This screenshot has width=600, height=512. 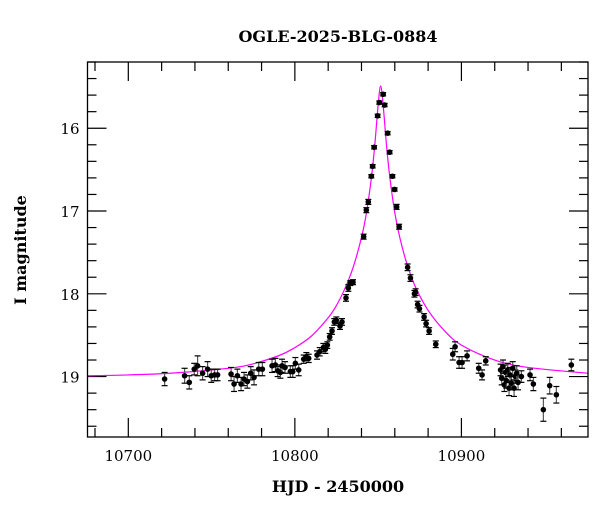 What do you see at coordinates (20, 250) in the screenshot?
I see `y-axis-label: I magnitude` at bounding box center [20, 250].